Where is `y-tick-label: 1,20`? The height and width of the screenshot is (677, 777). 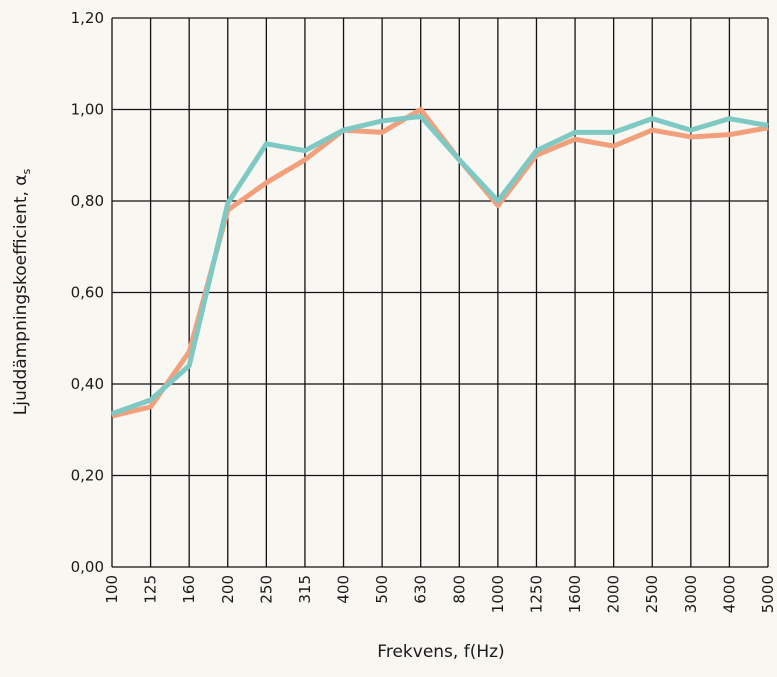
y-tick-label: 1,20 is located at coordinates (87, 18).